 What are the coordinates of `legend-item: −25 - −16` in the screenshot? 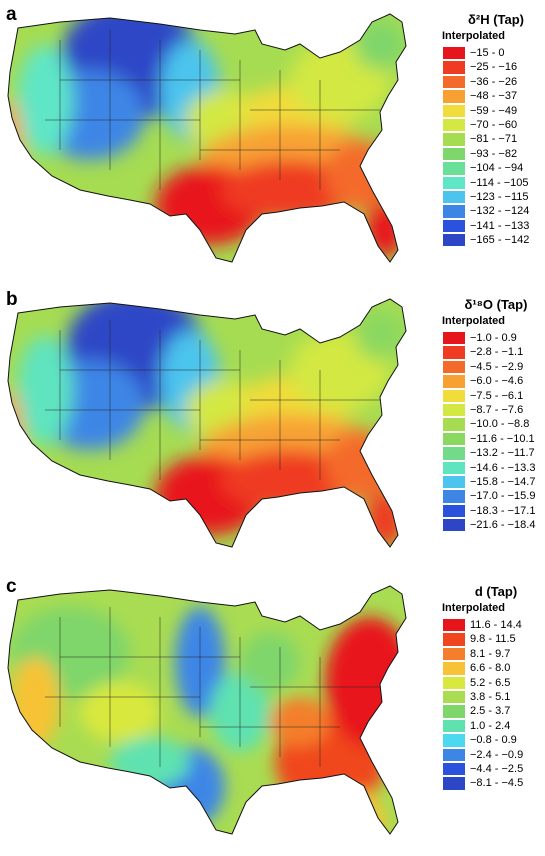 It's located at (492, 67).